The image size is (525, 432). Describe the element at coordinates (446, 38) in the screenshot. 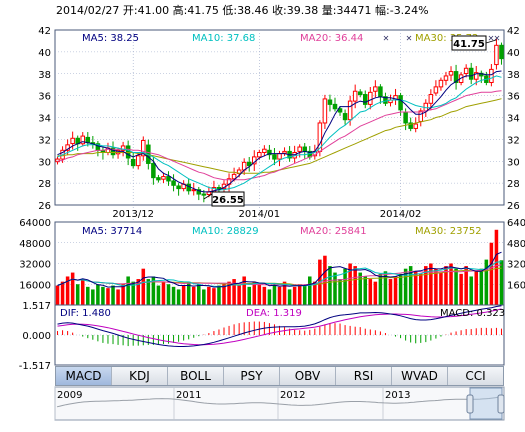

I see `price-ma-legend: MA30: 35.72` at that location.